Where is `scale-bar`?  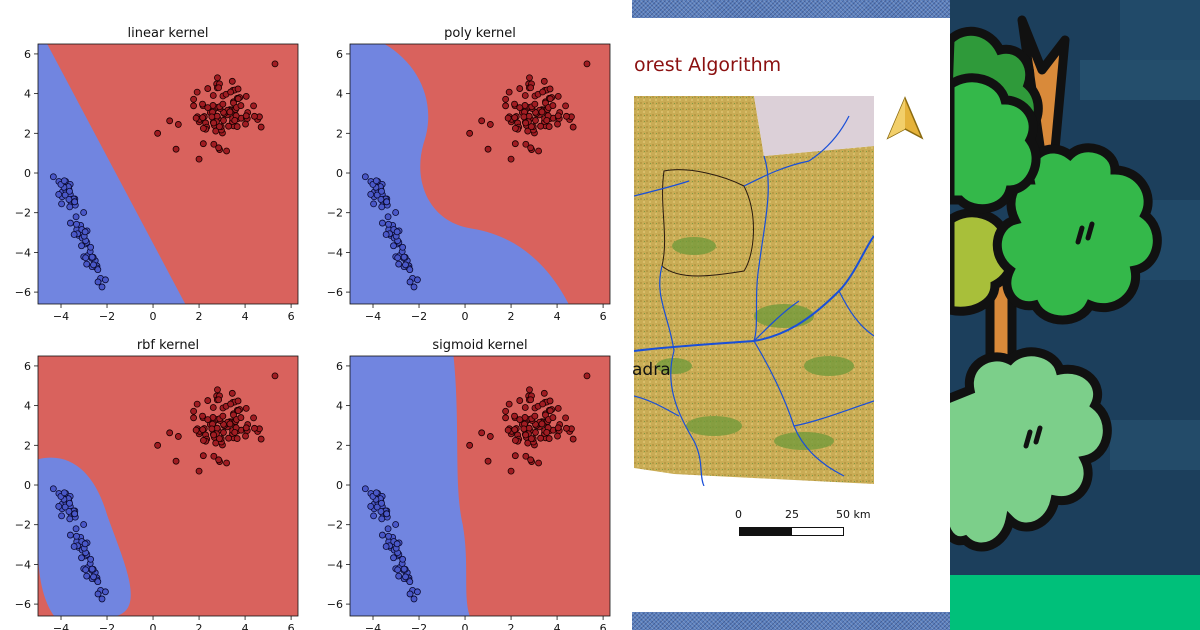 scale-bar is located at coordinates (791, 531).